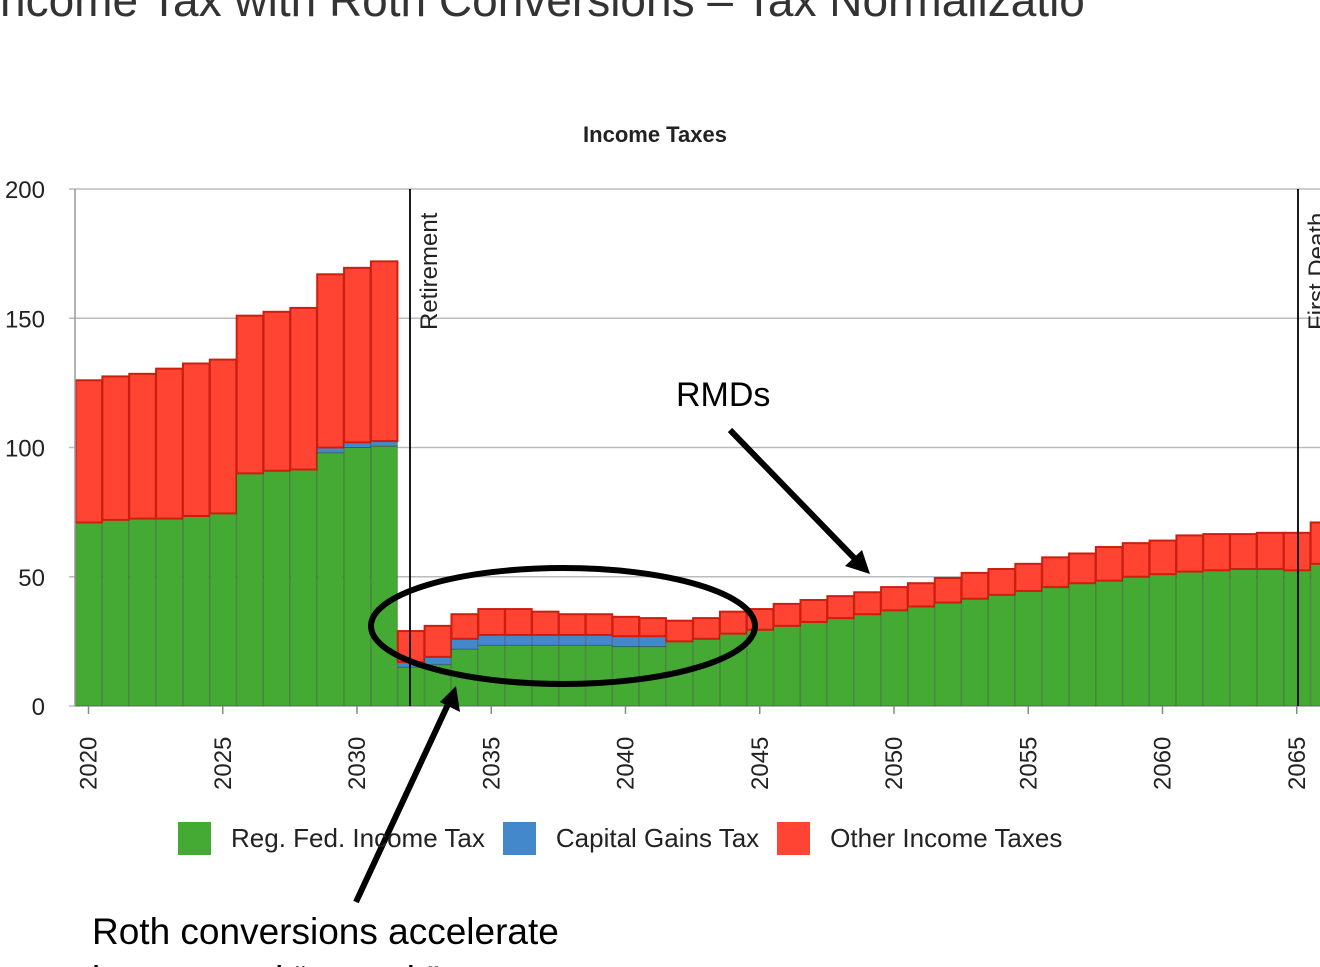 Image resolution: width=1320 pixels, height=967 pixels. Describe the element at coordinates (545, 675) in the screenshot. I see `bar-reg-fed-2037` at that location.